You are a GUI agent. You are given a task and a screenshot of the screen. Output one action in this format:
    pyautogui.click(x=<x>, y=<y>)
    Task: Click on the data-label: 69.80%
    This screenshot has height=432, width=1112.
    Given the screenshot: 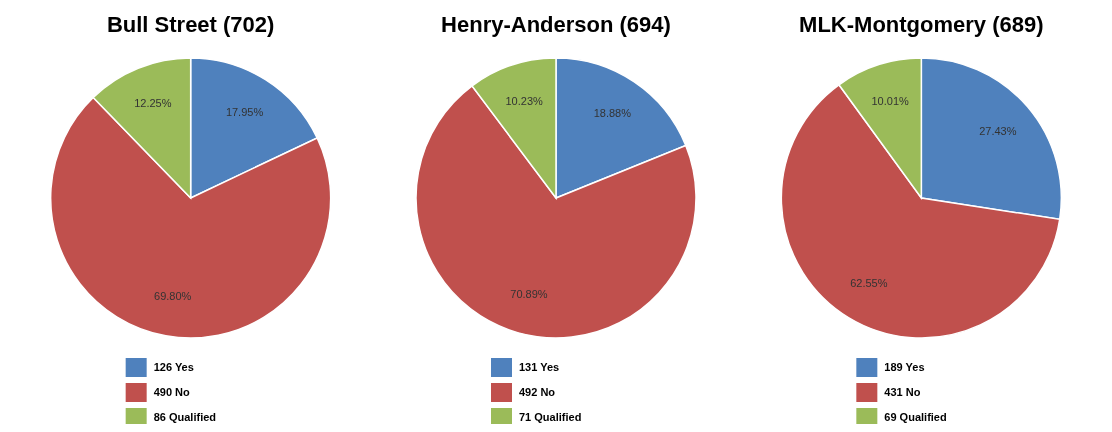 What is the action you would take?
    pyautogui.click(x=173, y=296)
    